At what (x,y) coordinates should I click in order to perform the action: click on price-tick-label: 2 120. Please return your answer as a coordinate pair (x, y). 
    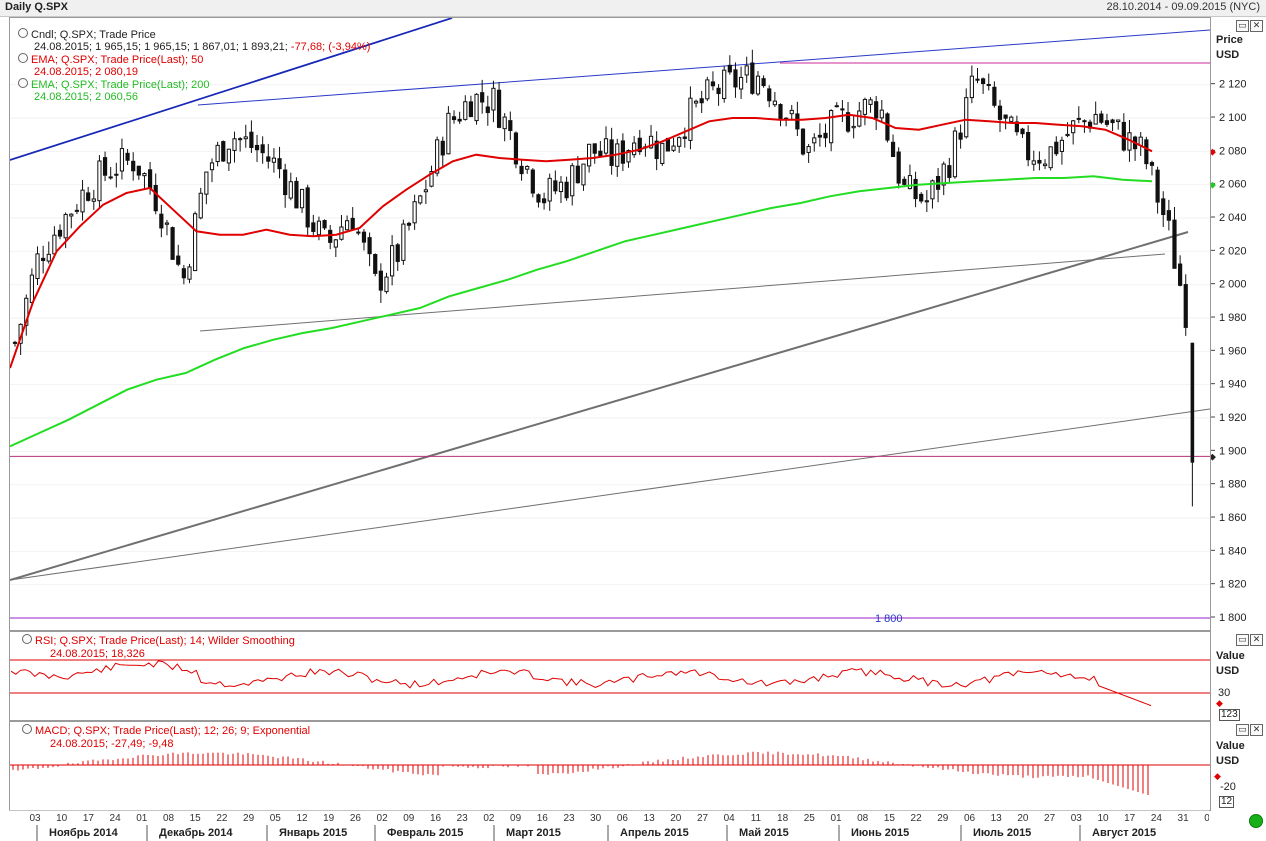
    Looking at the image, I should click on (1233, 85).